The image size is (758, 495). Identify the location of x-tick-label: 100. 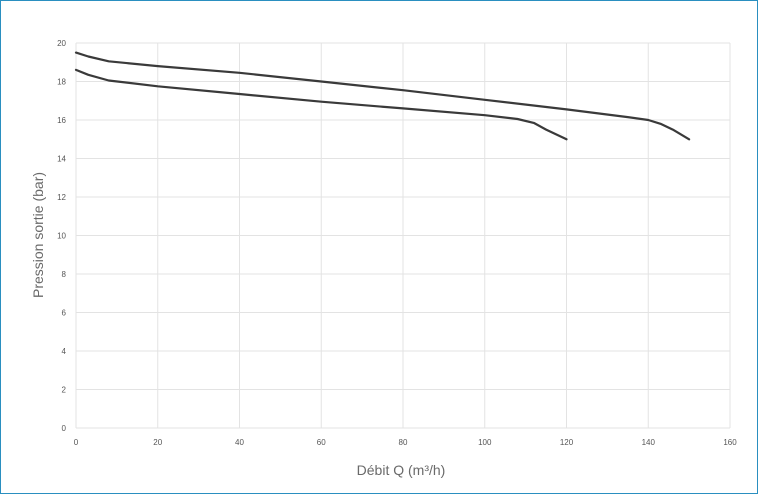
(485, 442).